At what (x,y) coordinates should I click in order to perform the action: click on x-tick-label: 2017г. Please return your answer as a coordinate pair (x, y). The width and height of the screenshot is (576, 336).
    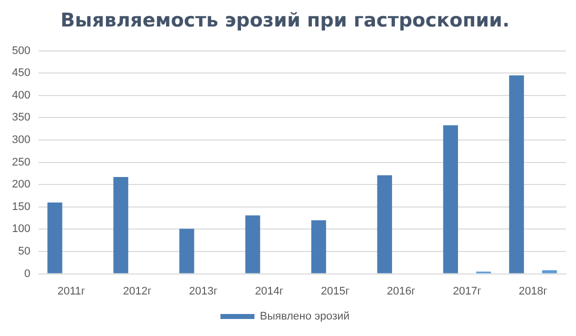
    Looking at the image, I should click on (467, 291).